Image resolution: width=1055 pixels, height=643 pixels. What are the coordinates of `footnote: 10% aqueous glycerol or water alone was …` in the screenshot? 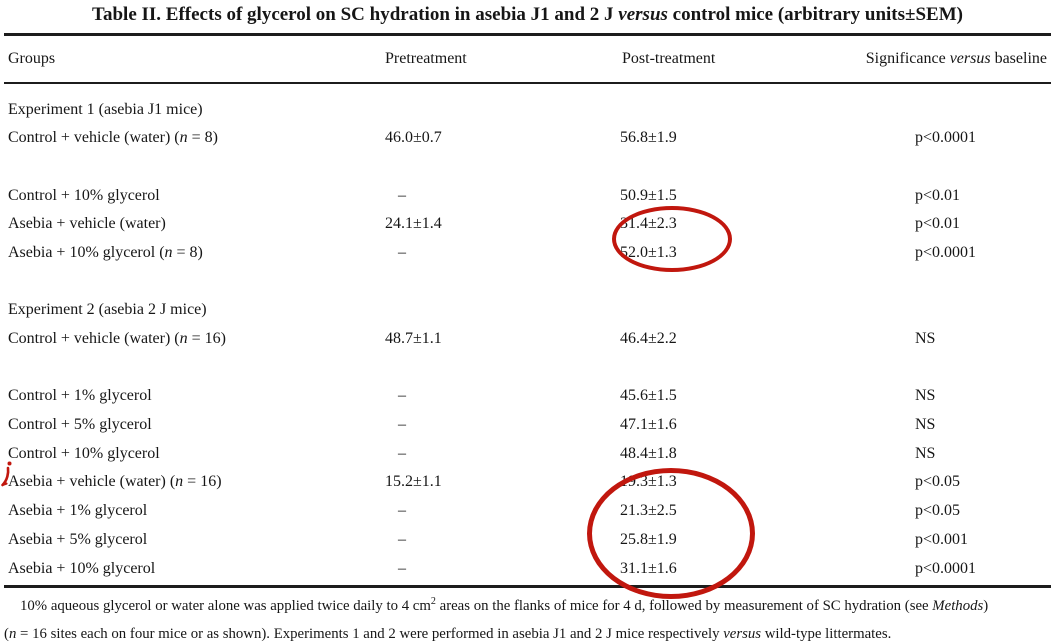 It's located at (527, 618).